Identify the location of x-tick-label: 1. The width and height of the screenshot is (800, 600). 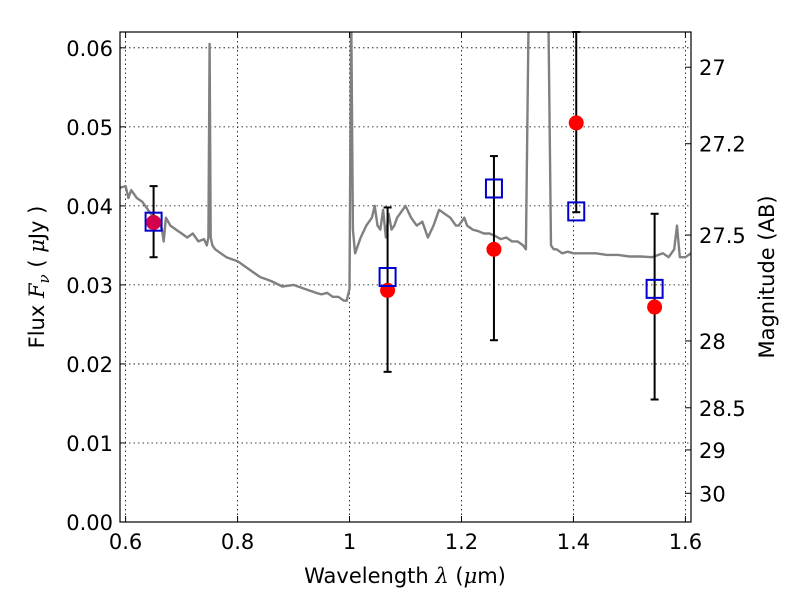
(349, 542).